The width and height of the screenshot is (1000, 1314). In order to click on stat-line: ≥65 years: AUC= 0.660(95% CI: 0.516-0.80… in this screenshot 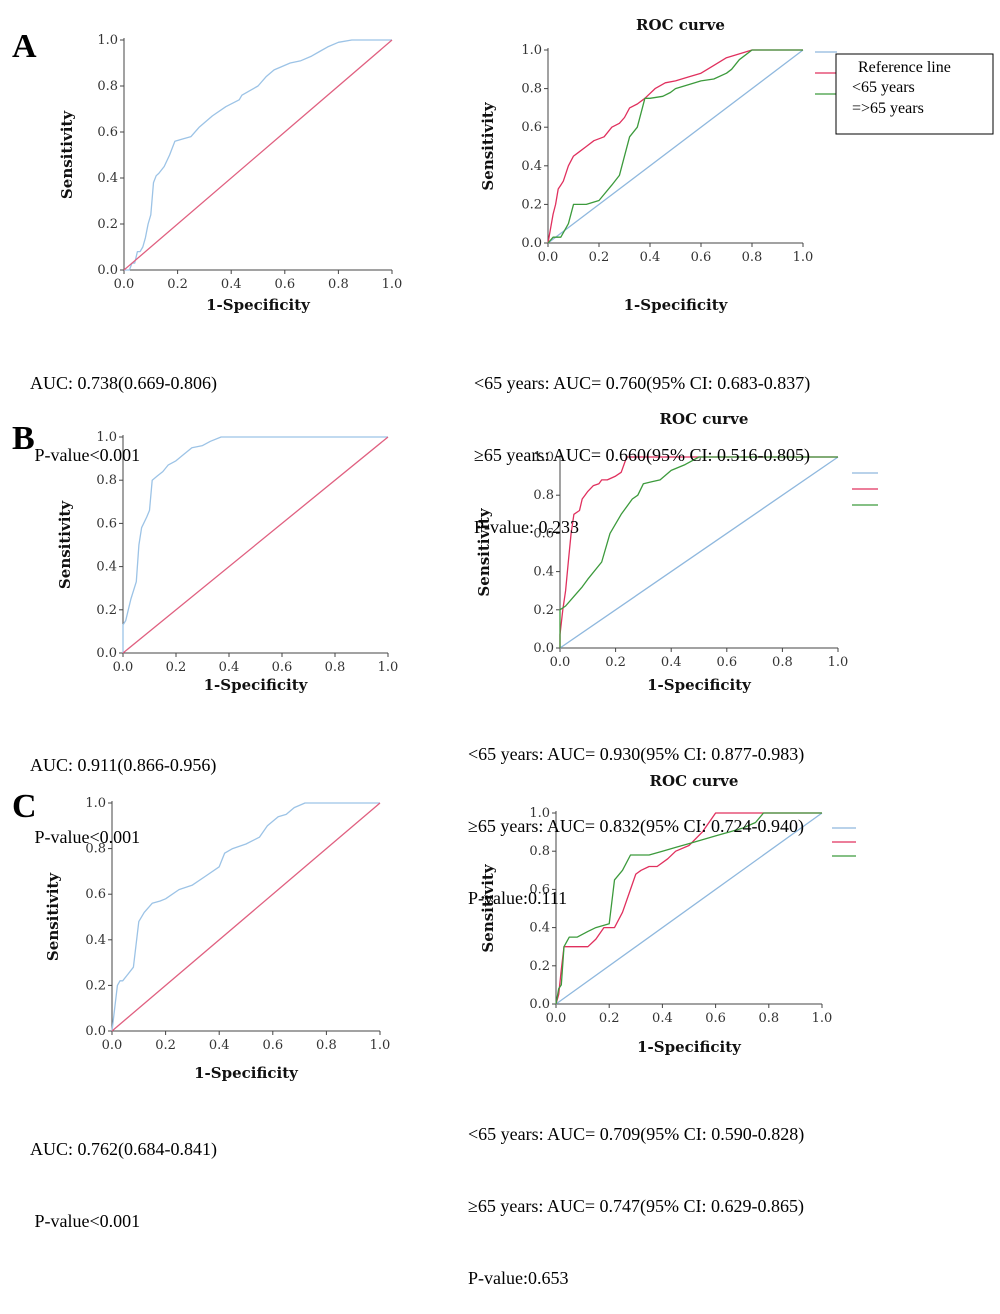, I will do `click(642, 455)`.